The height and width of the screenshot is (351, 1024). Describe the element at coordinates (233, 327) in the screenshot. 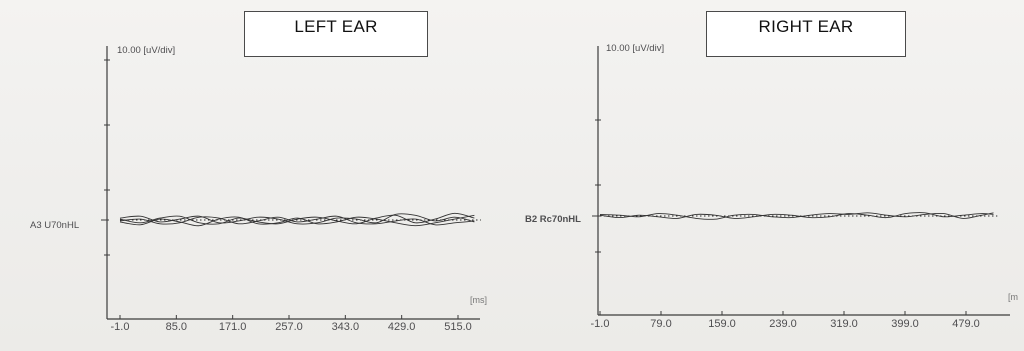

I see `x-tick-label: 171.0` at that location.